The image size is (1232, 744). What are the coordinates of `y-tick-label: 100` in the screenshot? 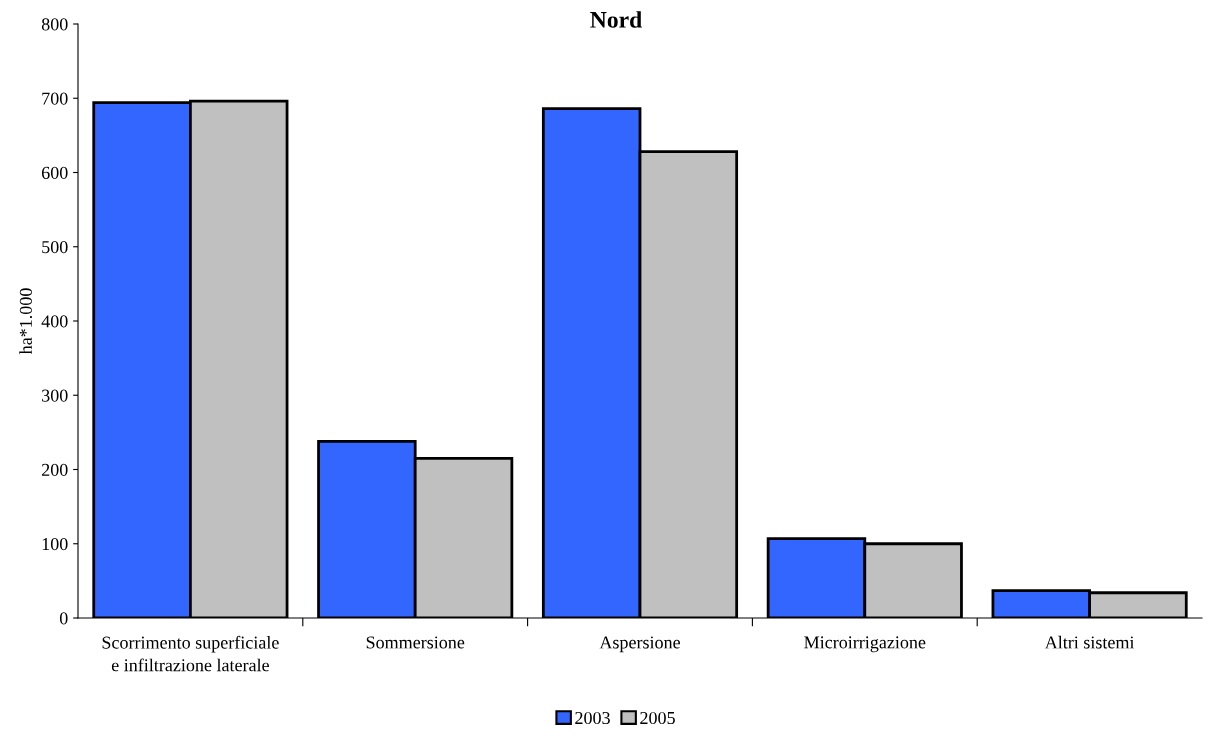 It's located at (55, 544).